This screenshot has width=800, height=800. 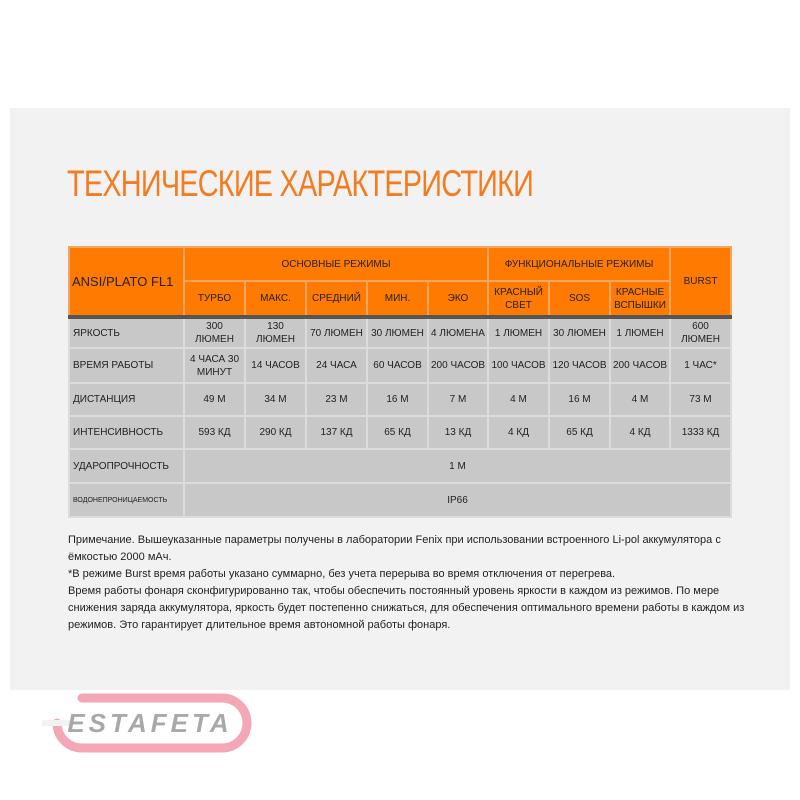 I want to click on page-title: ТЕХНИЧЕСКИЕ ХАРАКТЕРИСТИКИ, so click(x=300, y=183).